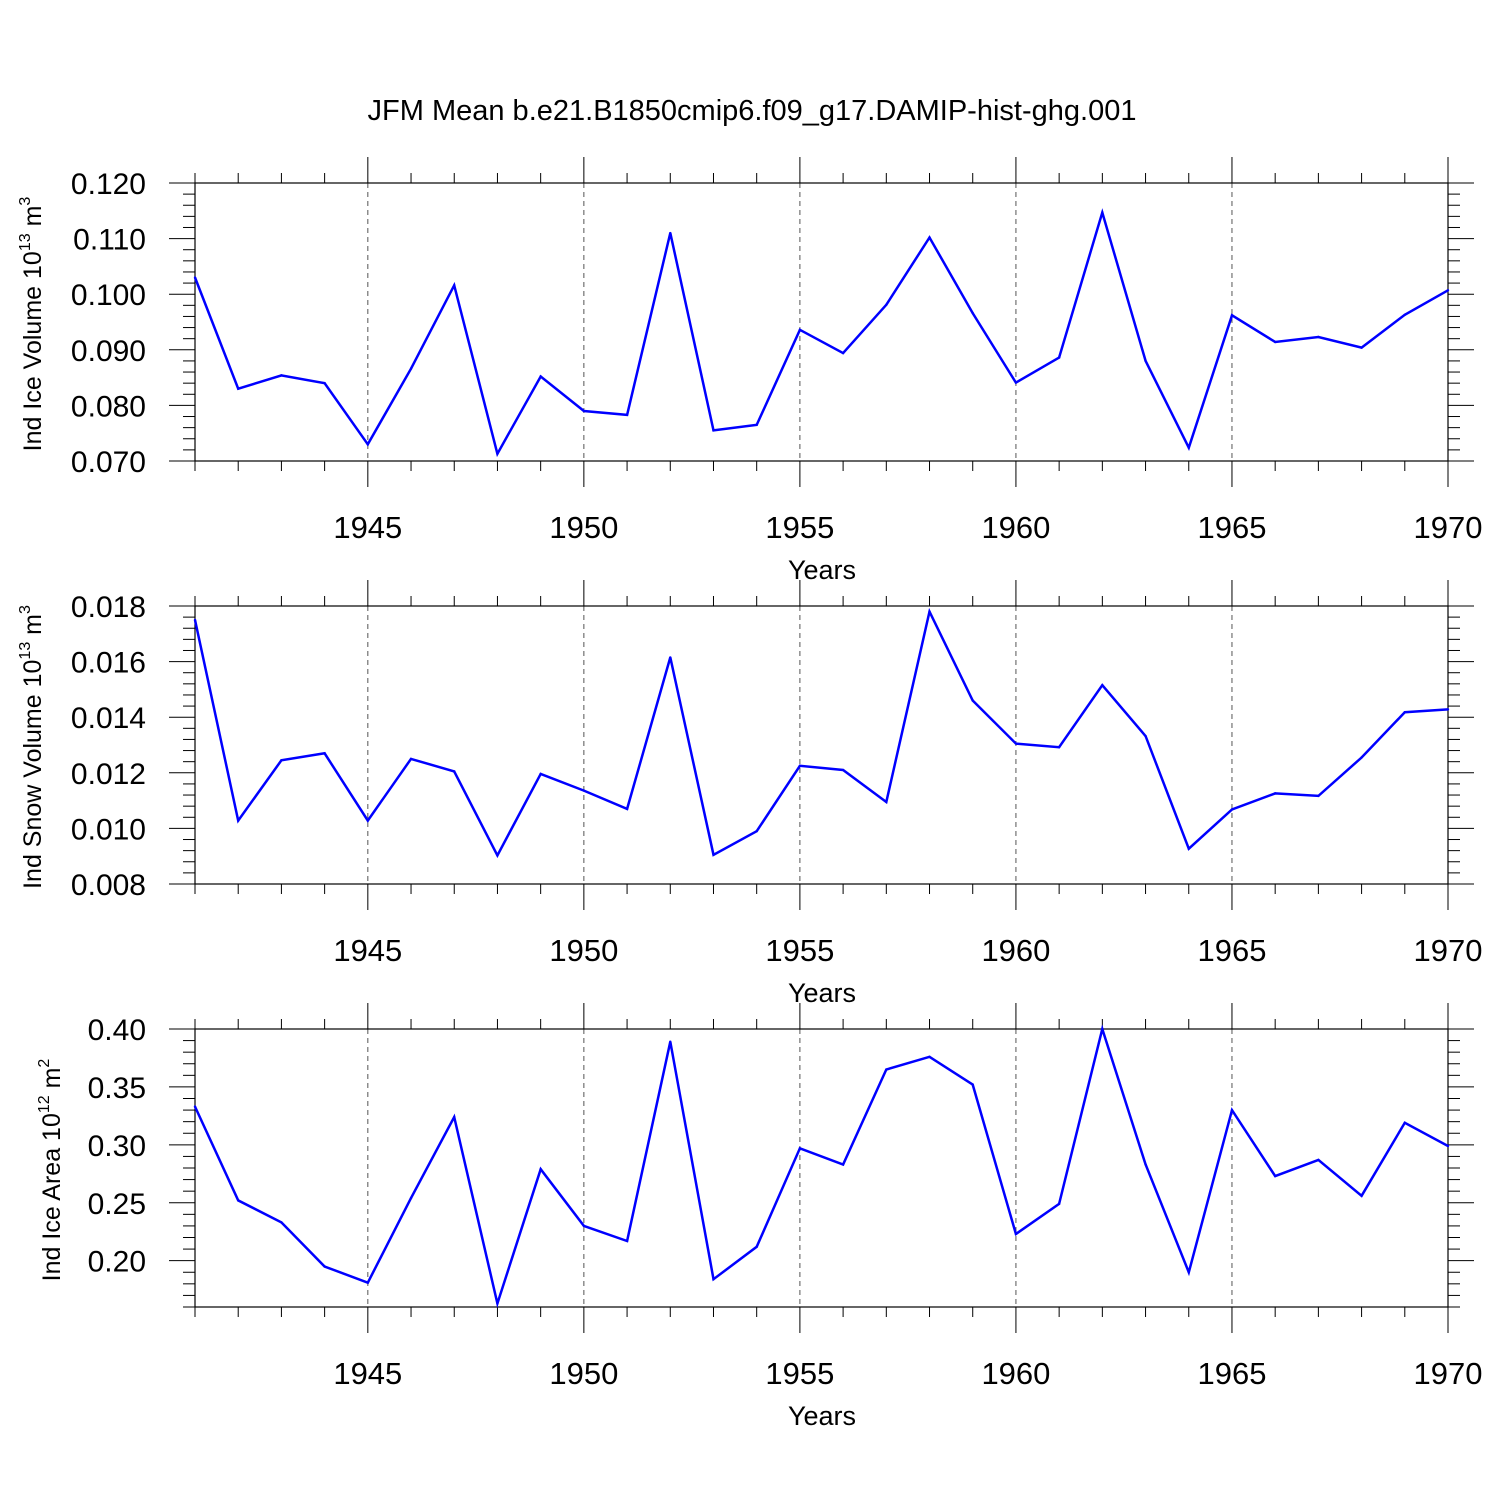  What do you see at coordinates (886, 304) in the screenshot?
I see `data-point-1957` at bounding box center [886, 304].